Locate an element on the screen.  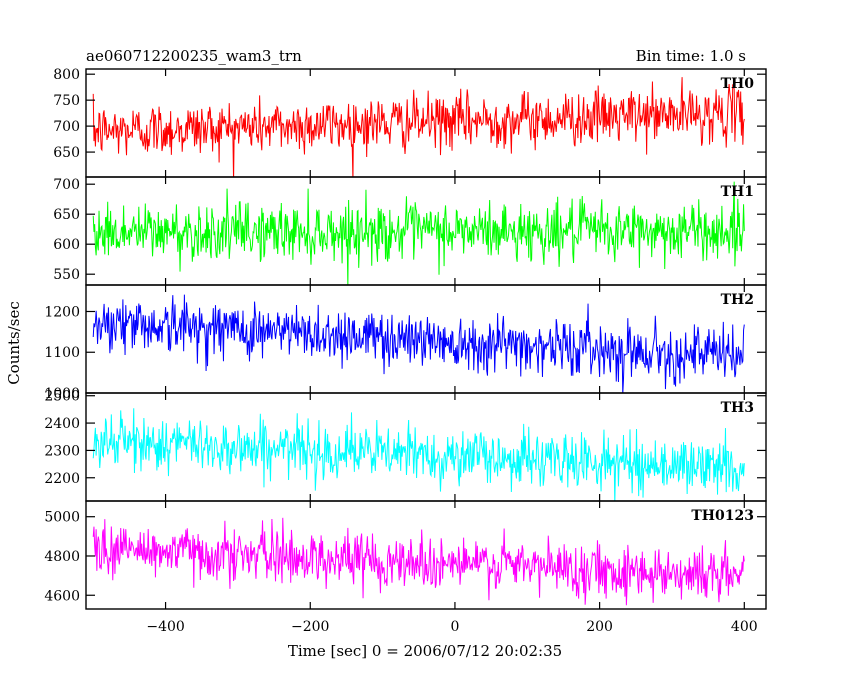
y-tick-label: 4800 is located at coordinates (62, 557).